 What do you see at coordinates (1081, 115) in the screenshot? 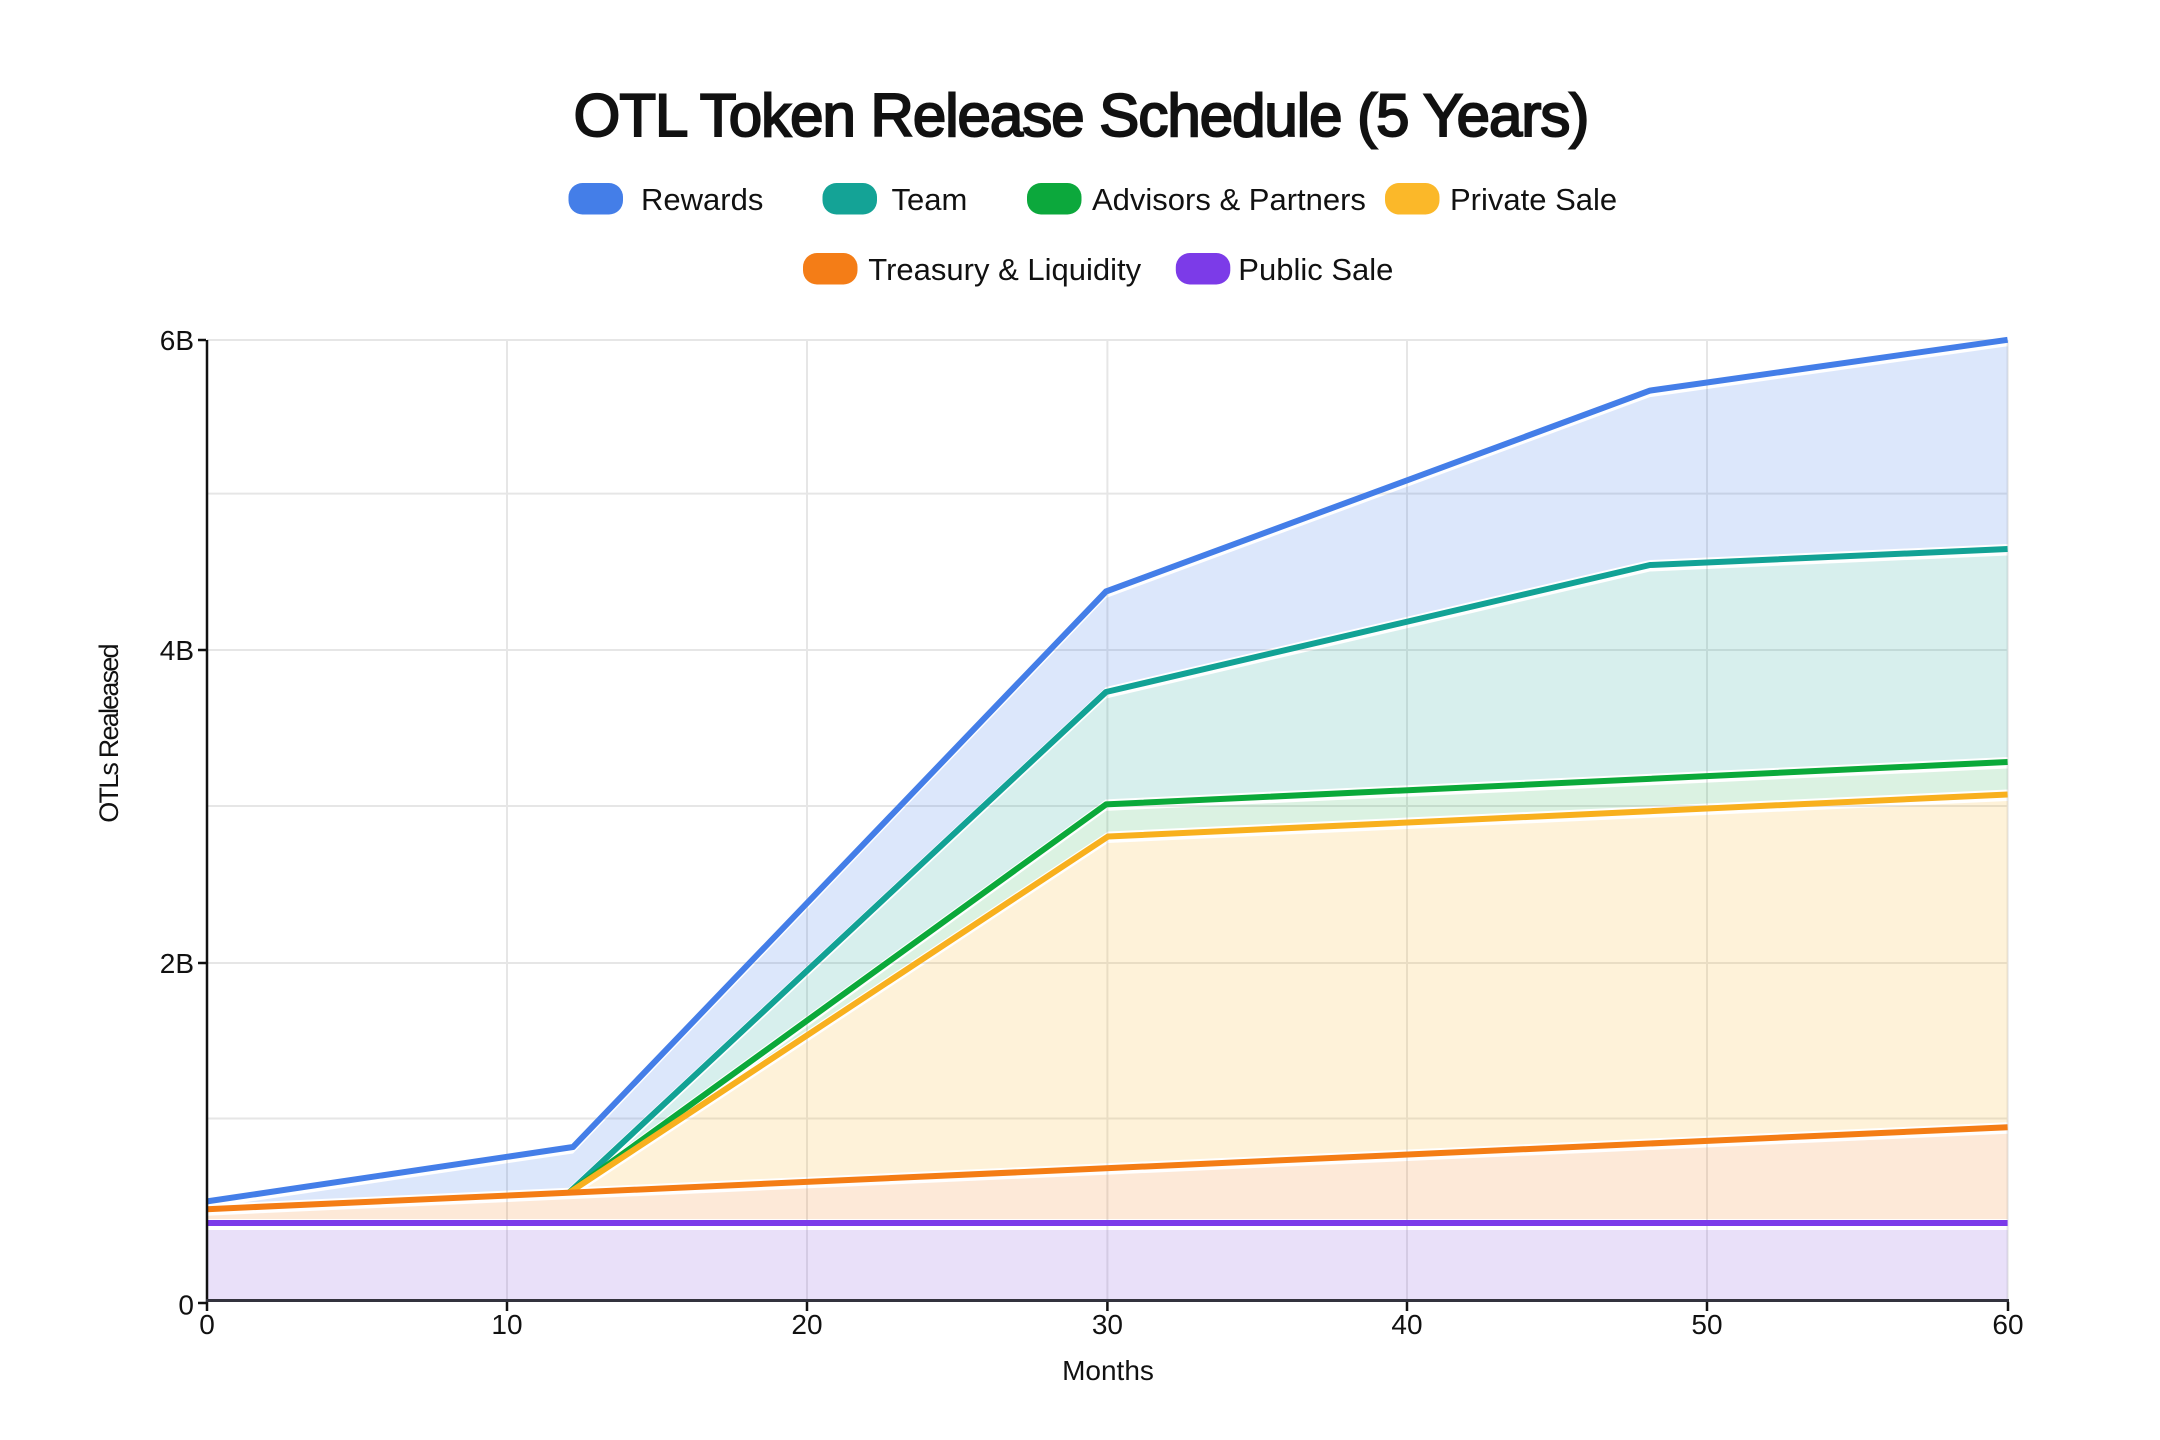
I see `svg-text:OTL Token Release Schedule (5: OTL Token Release Schedule (5 Years)` at bounding box center [1081, 115].